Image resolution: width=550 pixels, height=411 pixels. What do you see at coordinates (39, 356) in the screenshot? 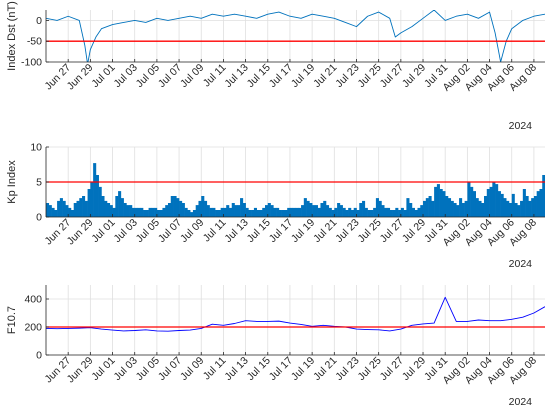
I see `f107-ytick-label: 0` at bounding box center [39, 356].